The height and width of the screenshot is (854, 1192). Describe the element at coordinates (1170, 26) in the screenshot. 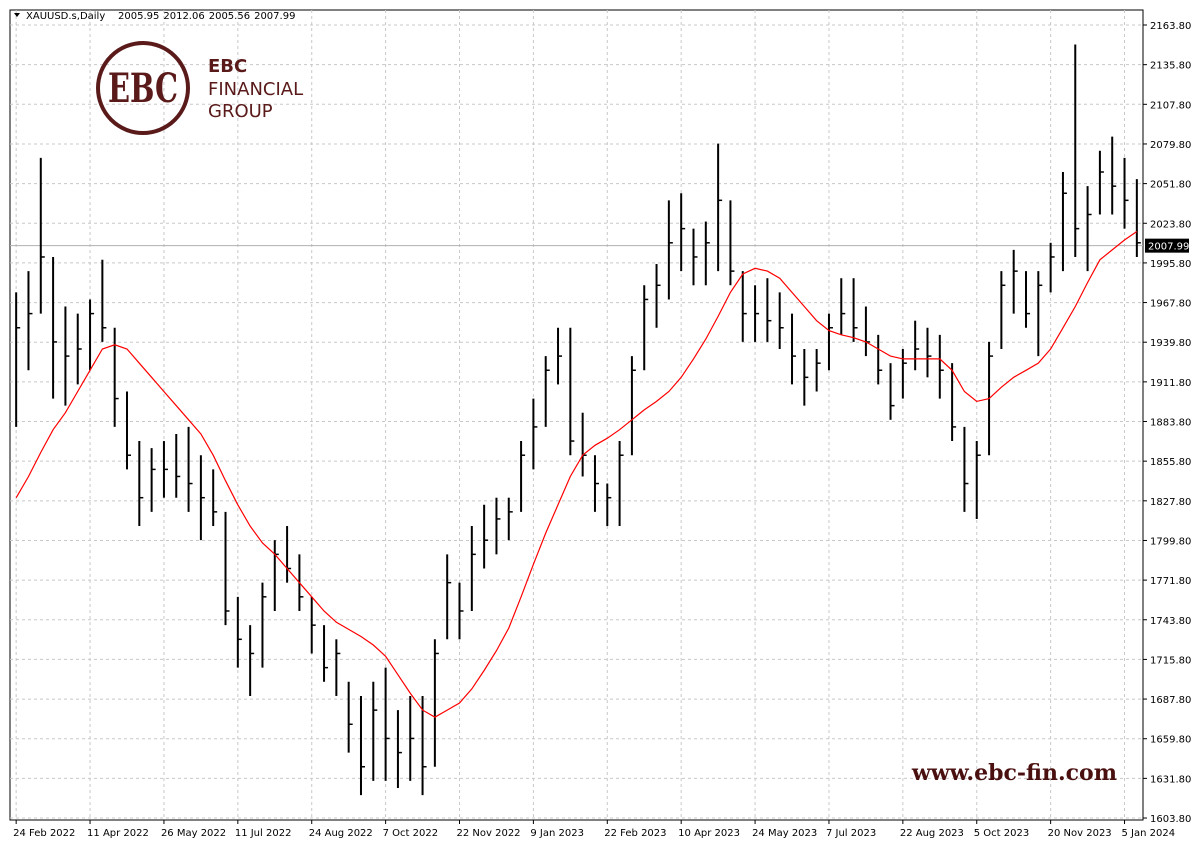

I see `y-tick-label: 2163.80` at that location.